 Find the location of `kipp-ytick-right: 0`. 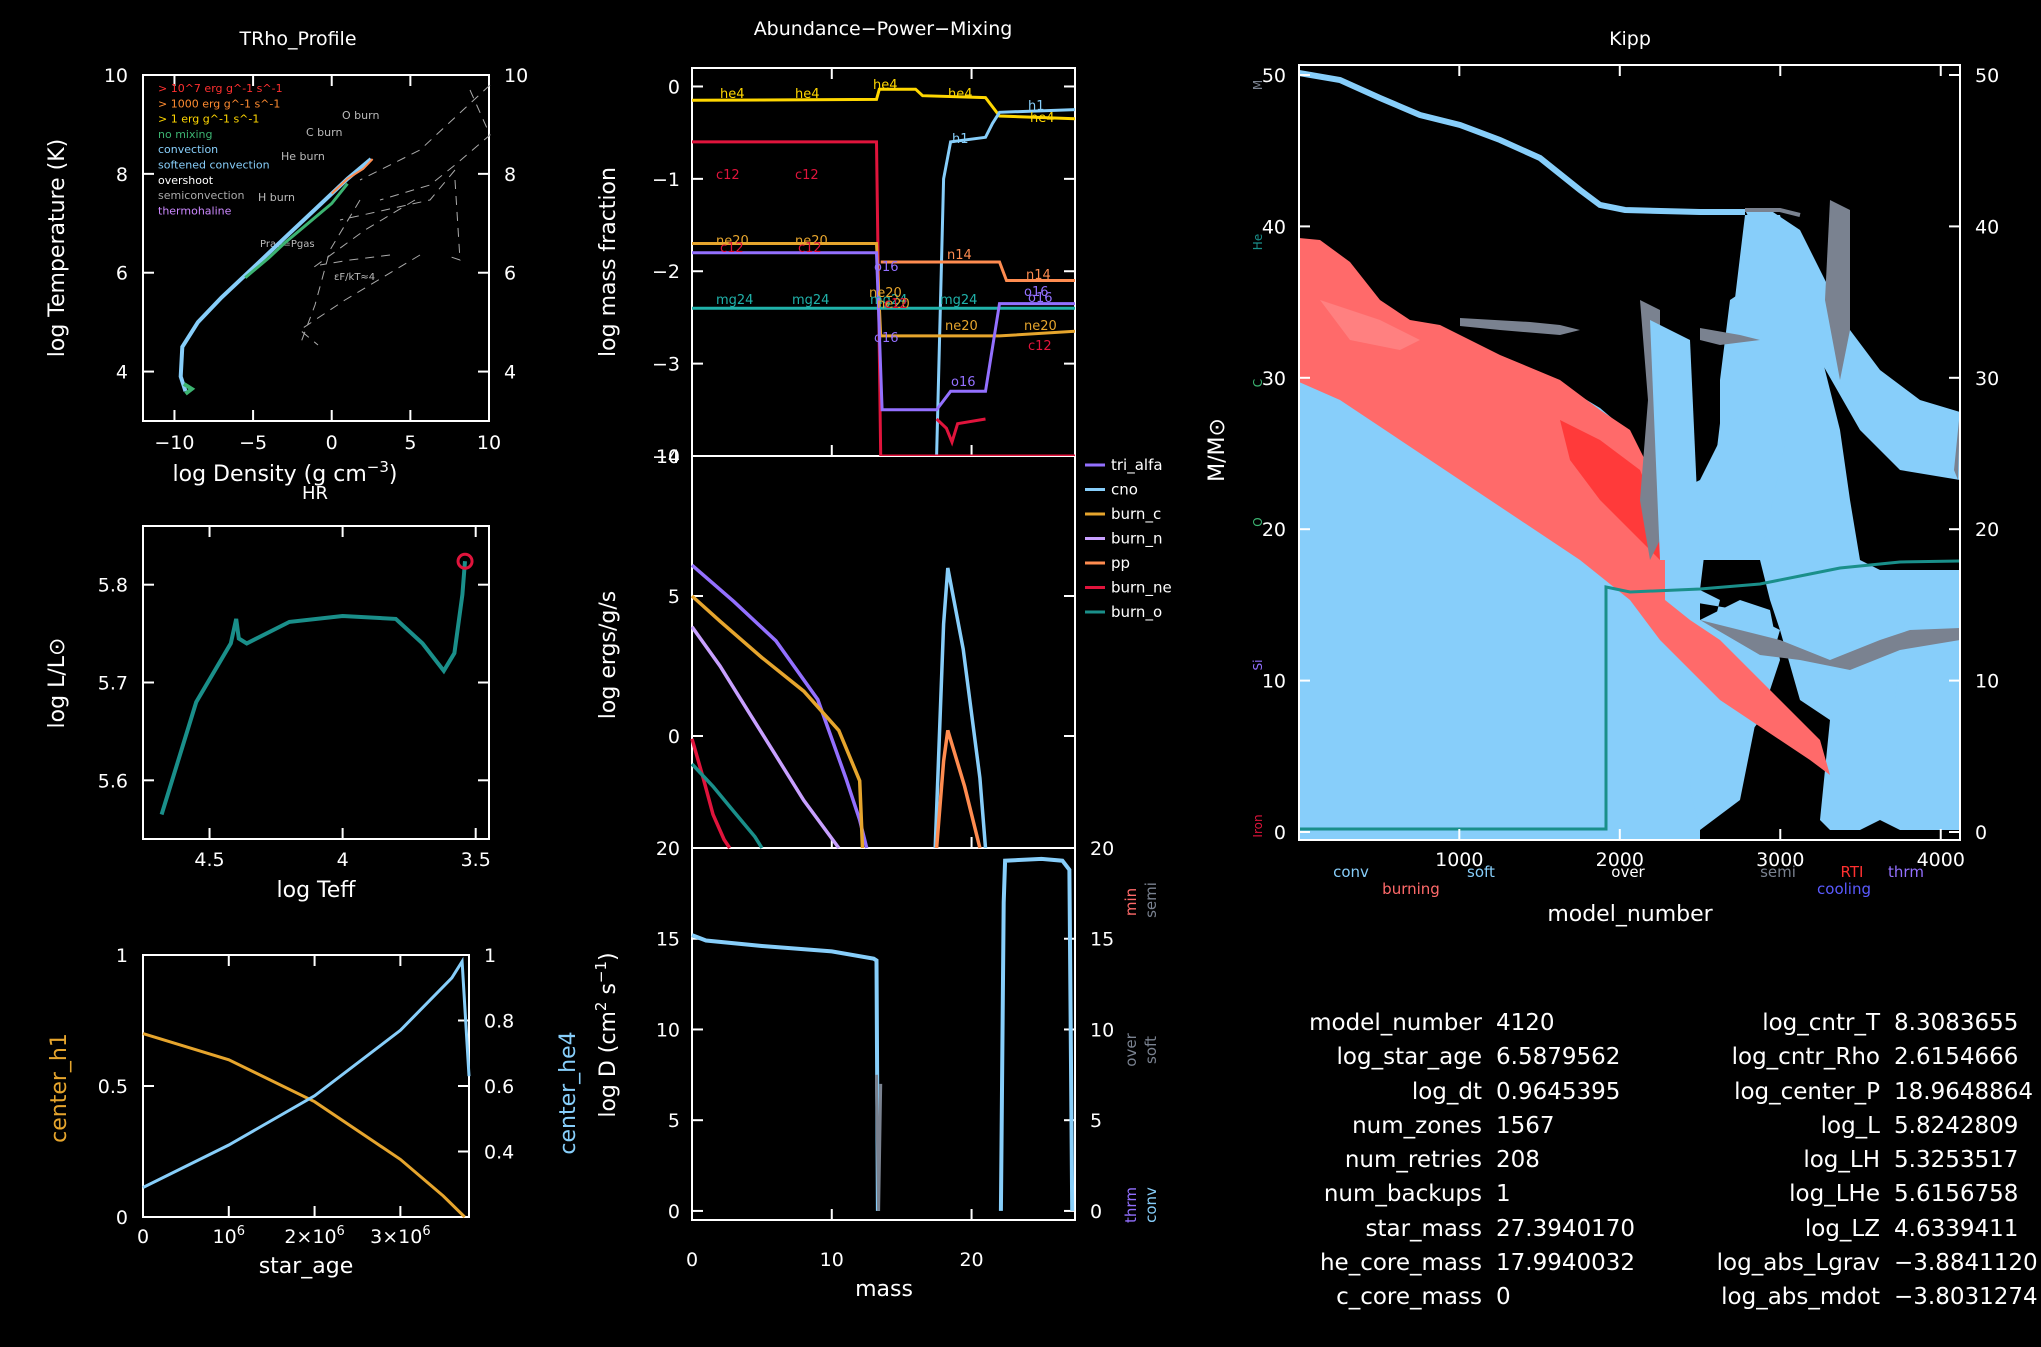

kipp-ytick-right: 0 is located at coordinates (1981, 833).